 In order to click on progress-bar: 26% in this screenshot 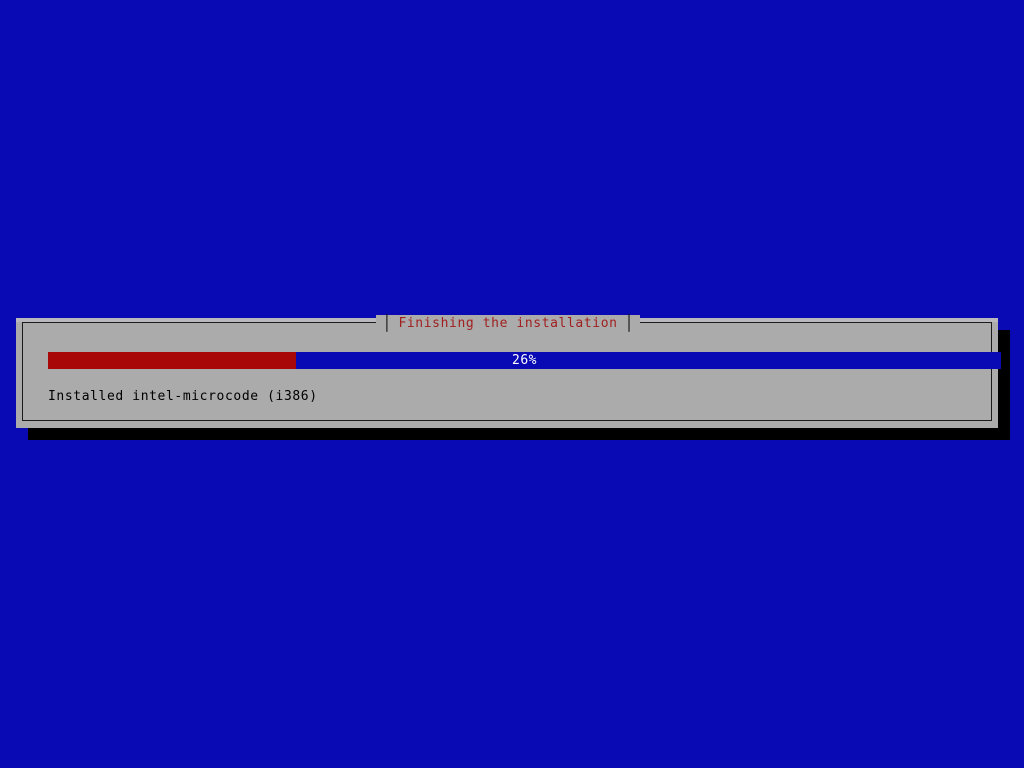, I will do `click(524, 360)`.